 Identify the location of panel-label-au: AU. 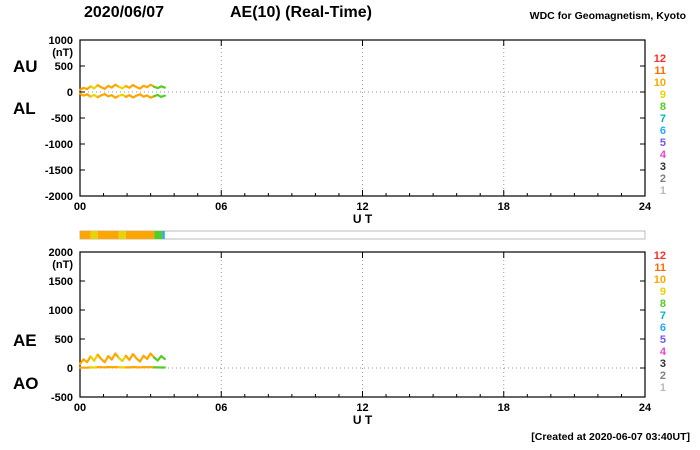
(25, 66).